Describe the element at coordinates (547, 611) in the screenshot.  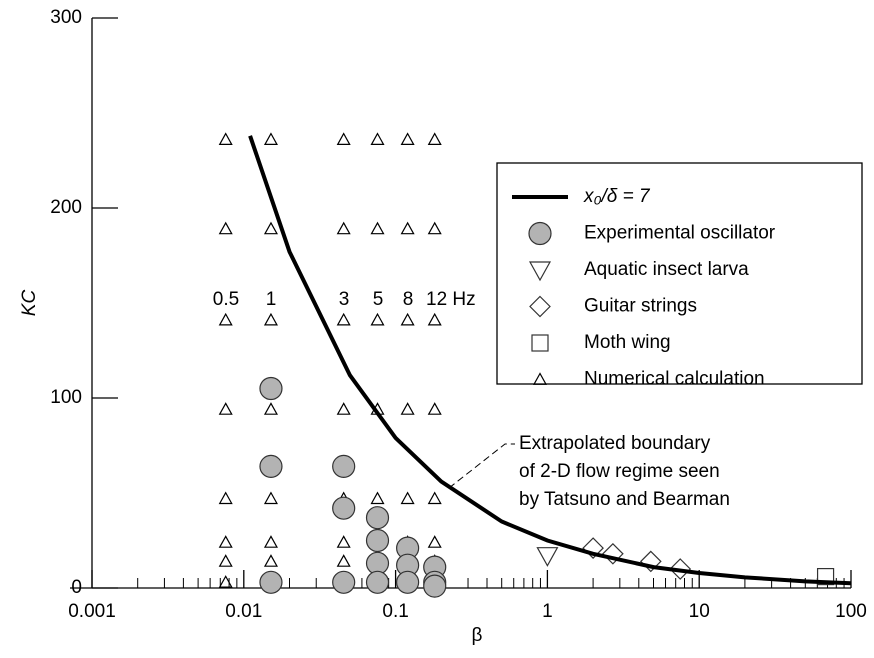
I see `x-tick-label: 1` at that location.